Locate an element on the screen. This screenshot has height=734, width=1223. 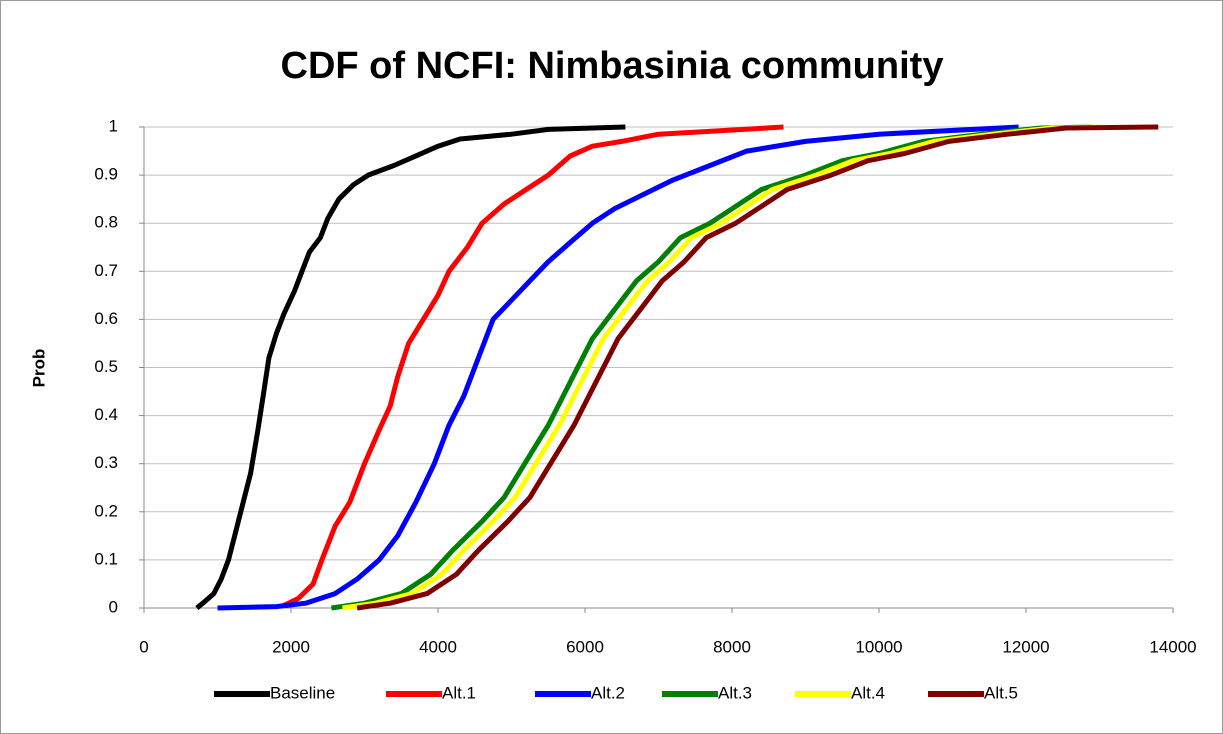
y-tick-label: 0.7 is located at coordinates (106, 270).